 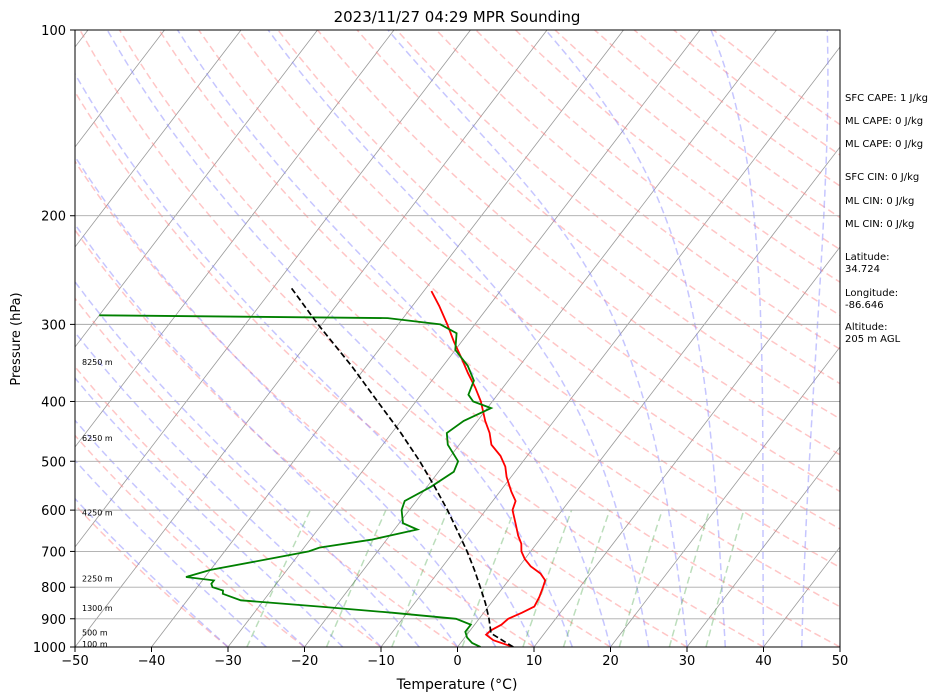 I want to click on x-tick-label: −30, so click(x=227, y=661).